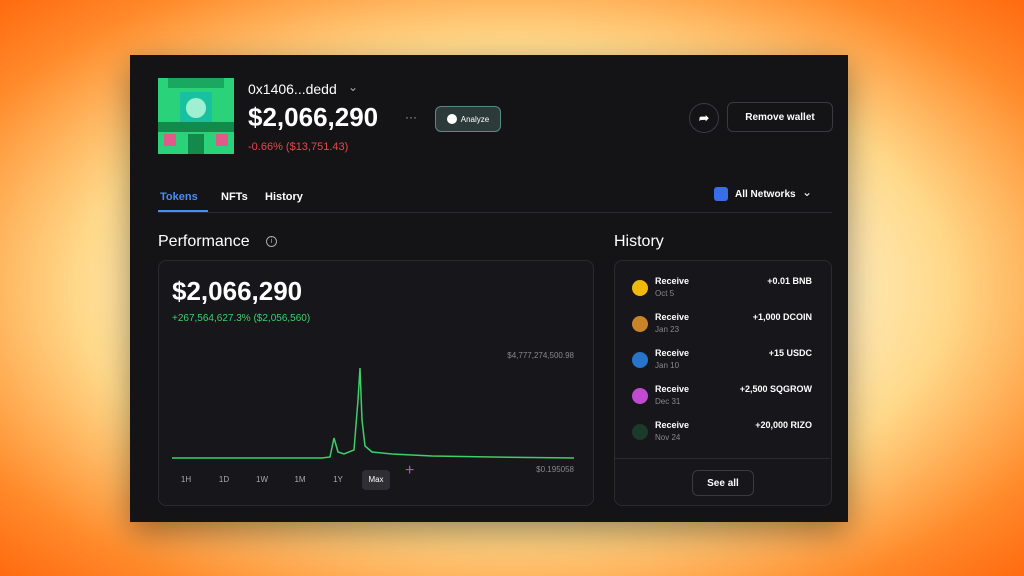 The image size is (1024, 576). I want to click on tab: Tokens, so click(179, 197).